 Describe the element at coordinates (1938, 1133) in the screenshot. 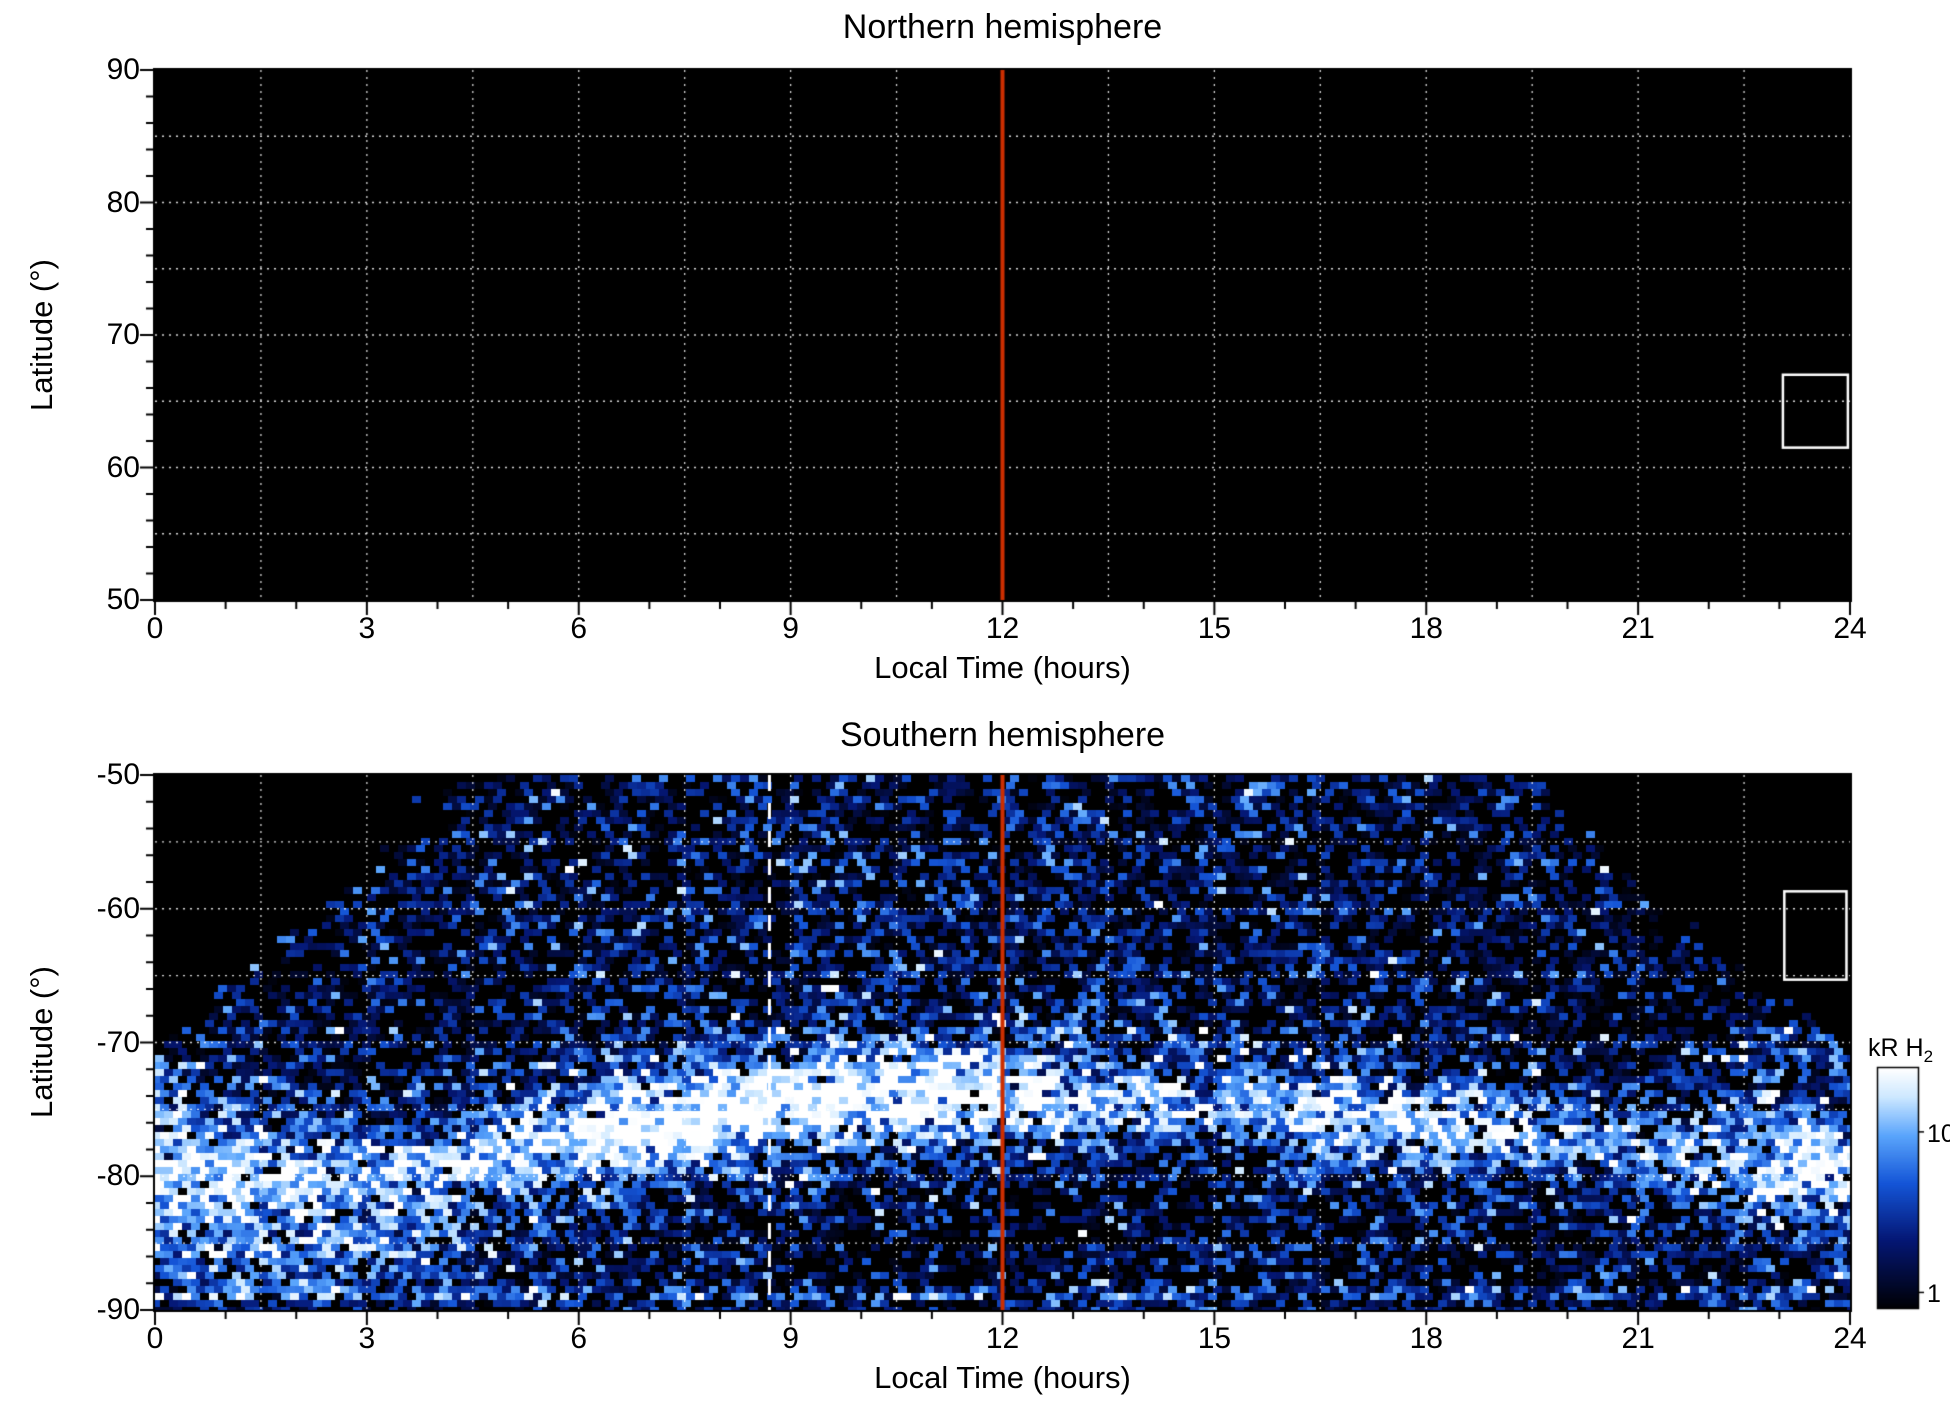

I see `colorbar-tick-label: 10` at that location.